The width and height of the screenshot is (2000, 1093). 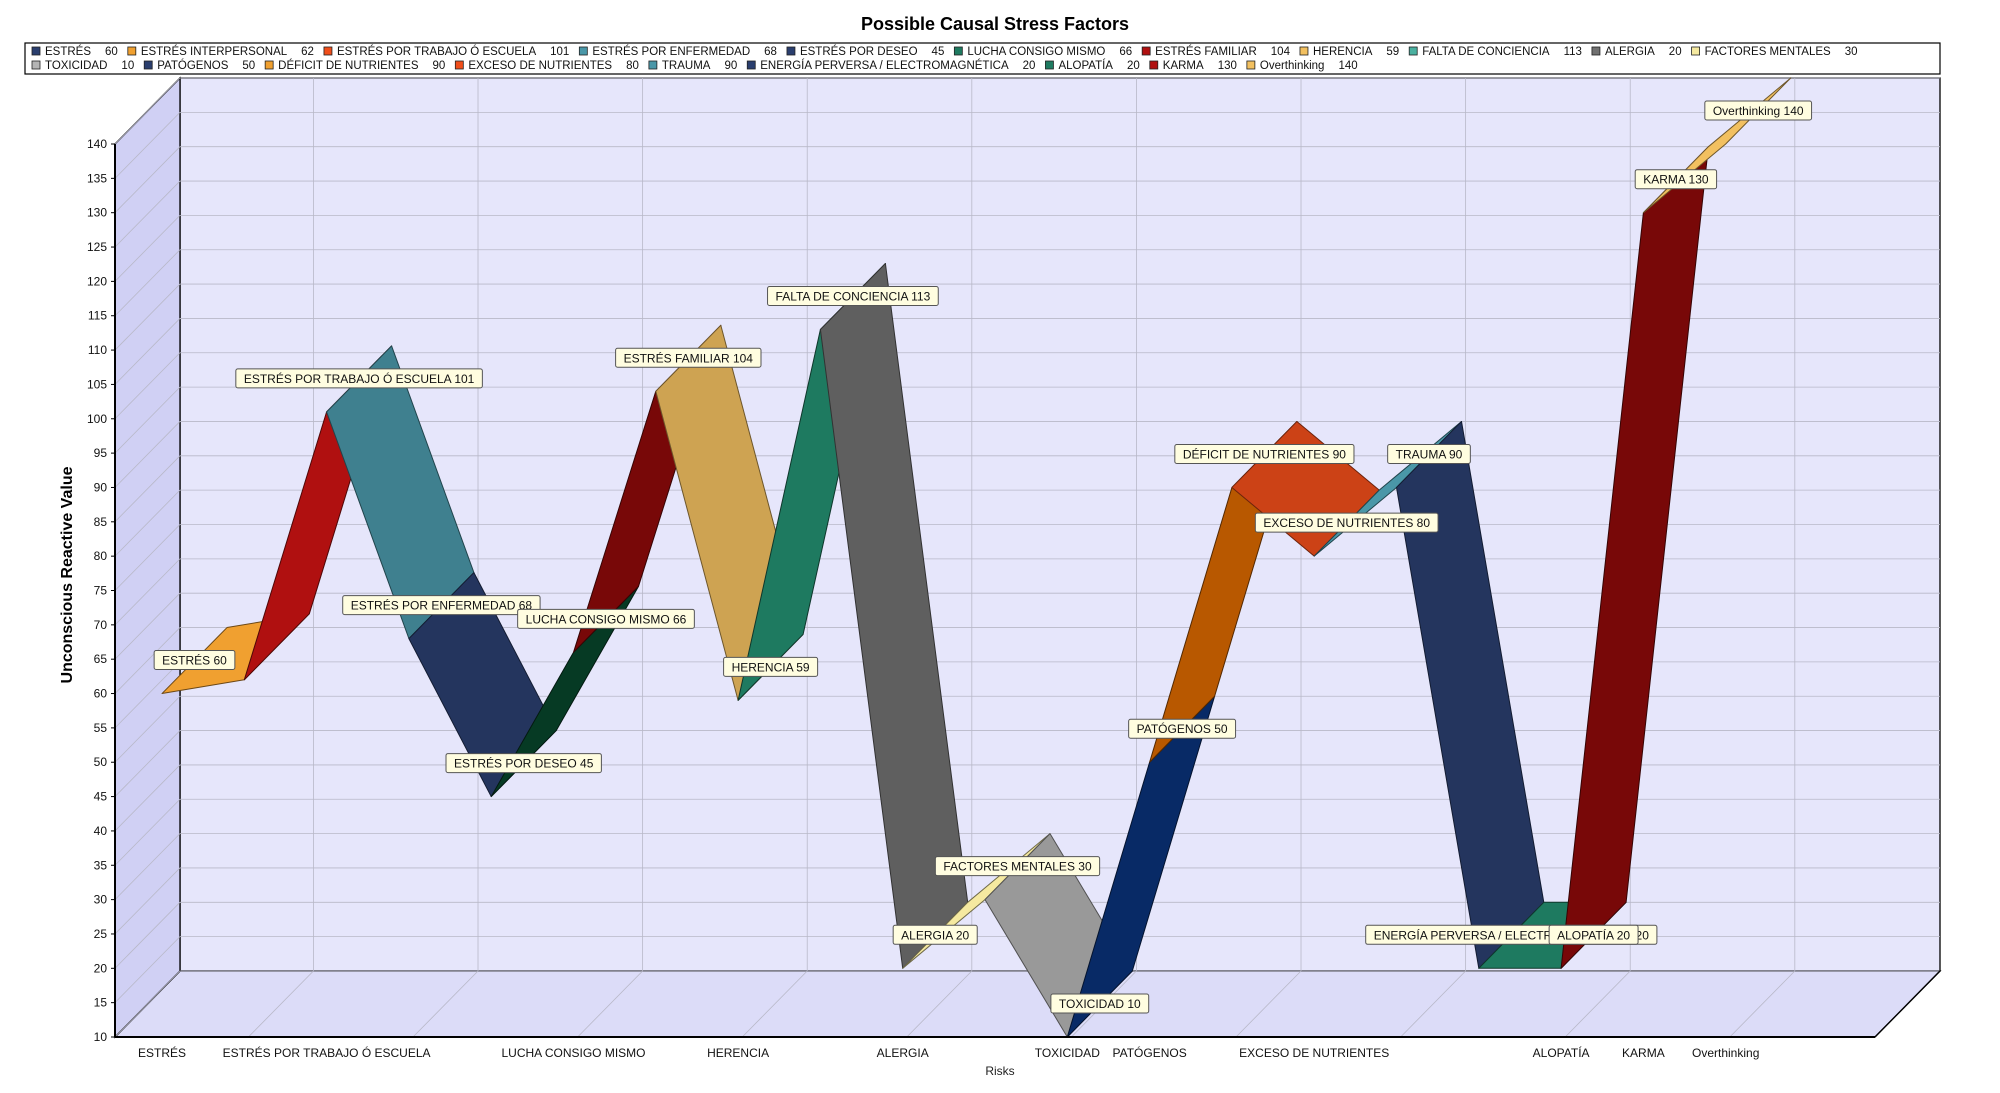 I want to click on y-tick-label: 120, so click(x=97, y=281).